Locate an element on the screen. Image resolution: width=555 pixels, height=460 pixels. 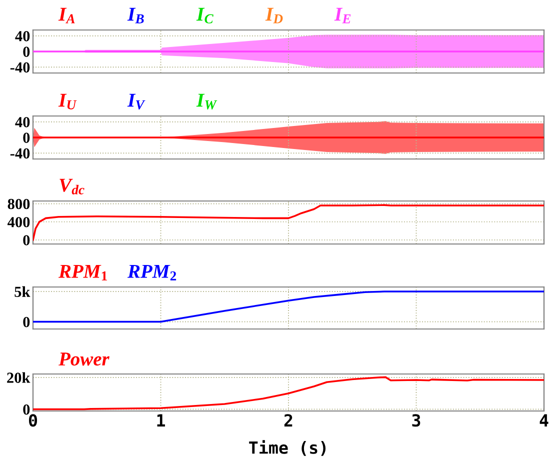
legend-label: I$_{B}$ is located at coordinates (135, 16).